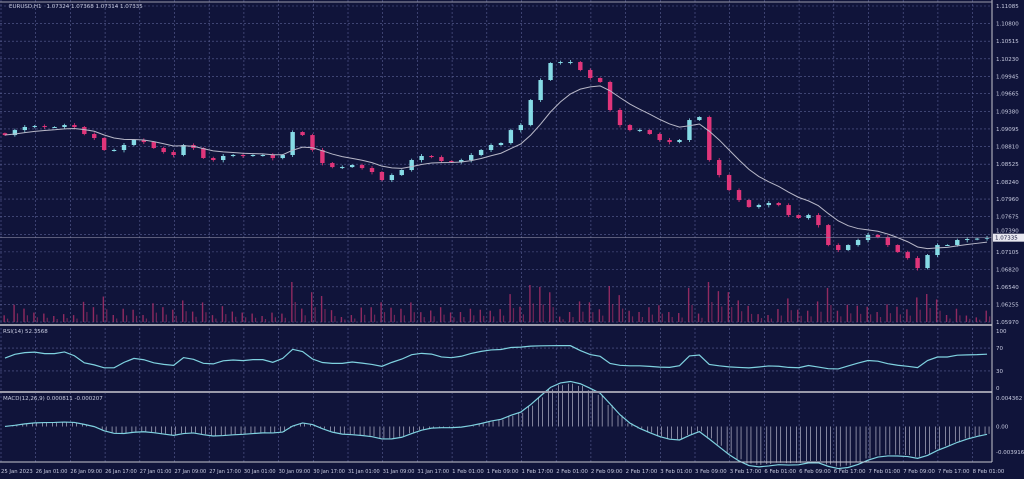  Describe the element at coordinates (1001, 332) in the screenshot. I see `rsi-tick-label: 100` at that location.